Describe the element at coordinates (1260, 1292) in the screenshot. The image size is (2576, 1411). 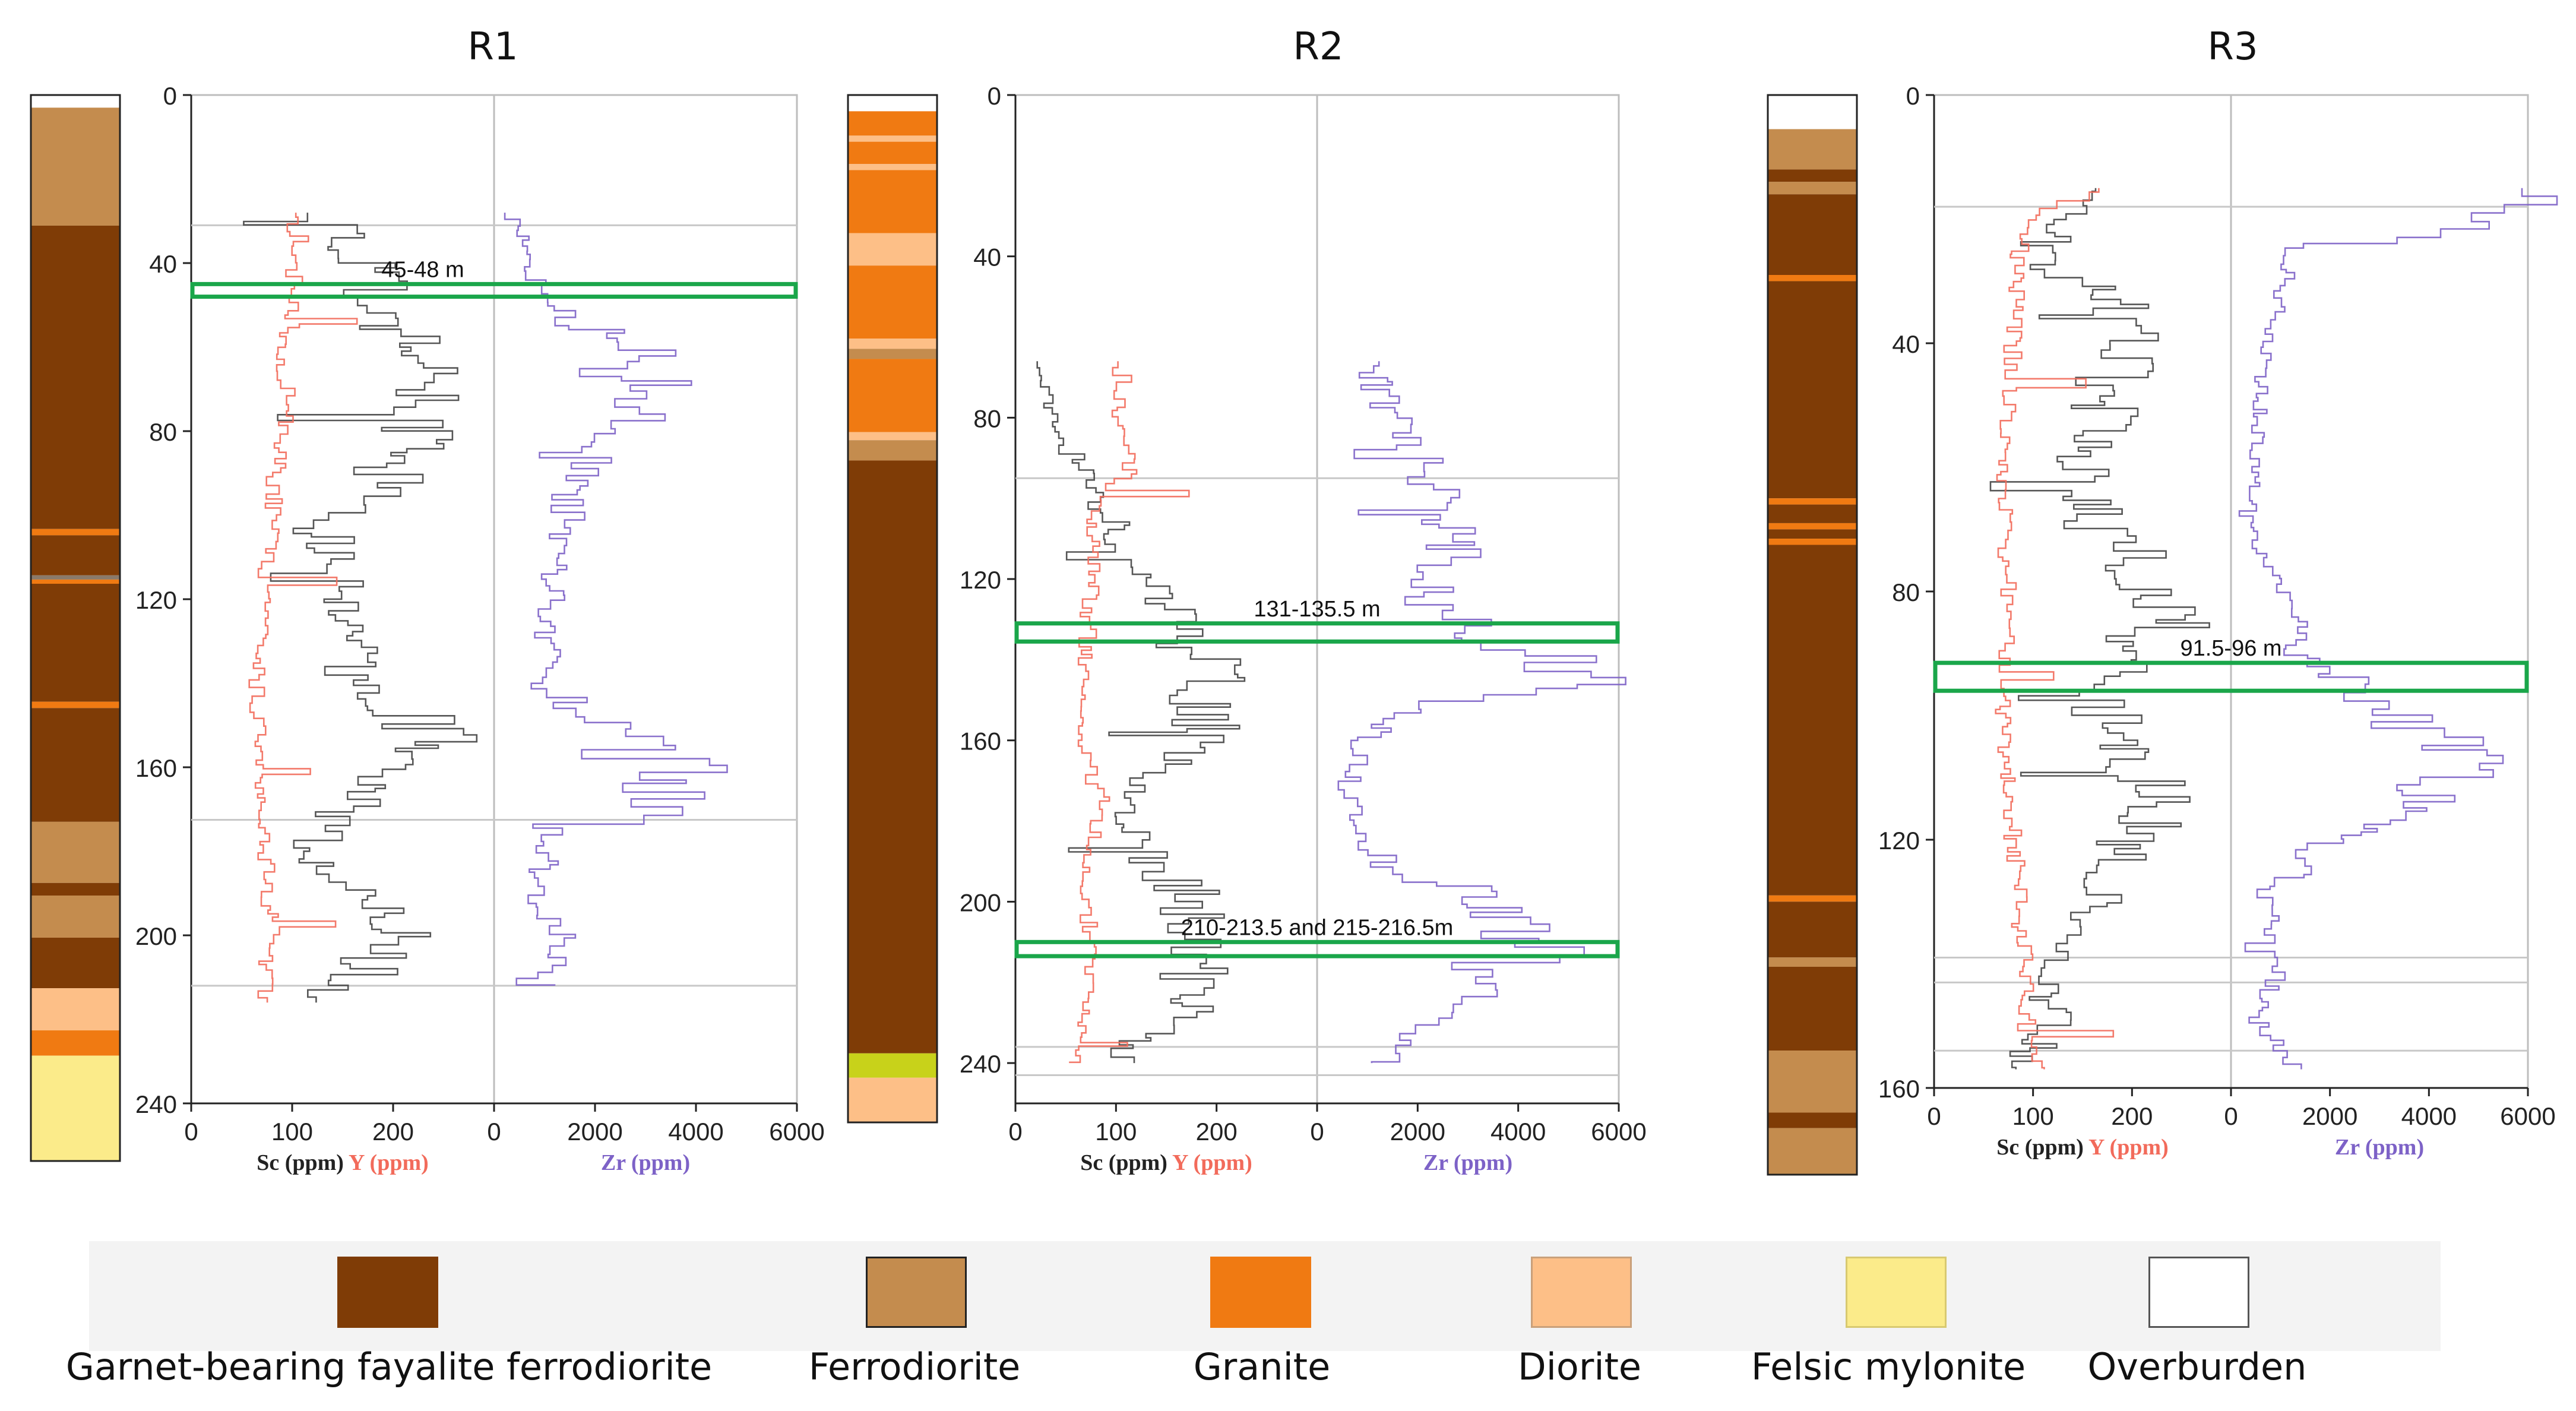
I see `legend-swatch-gr` at that location.